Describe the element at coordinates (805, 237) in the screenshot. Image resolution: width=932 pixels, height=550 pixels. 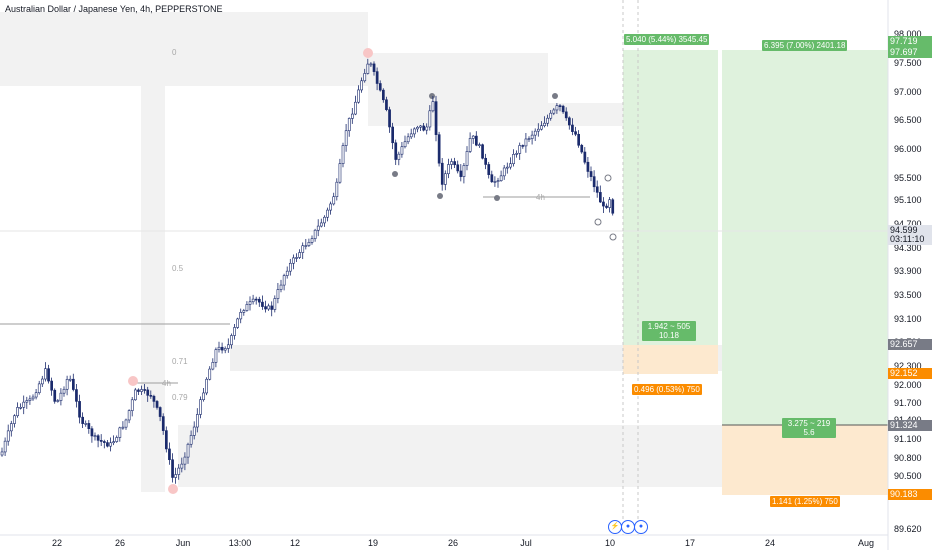
I see `big-position-profit` at that location.